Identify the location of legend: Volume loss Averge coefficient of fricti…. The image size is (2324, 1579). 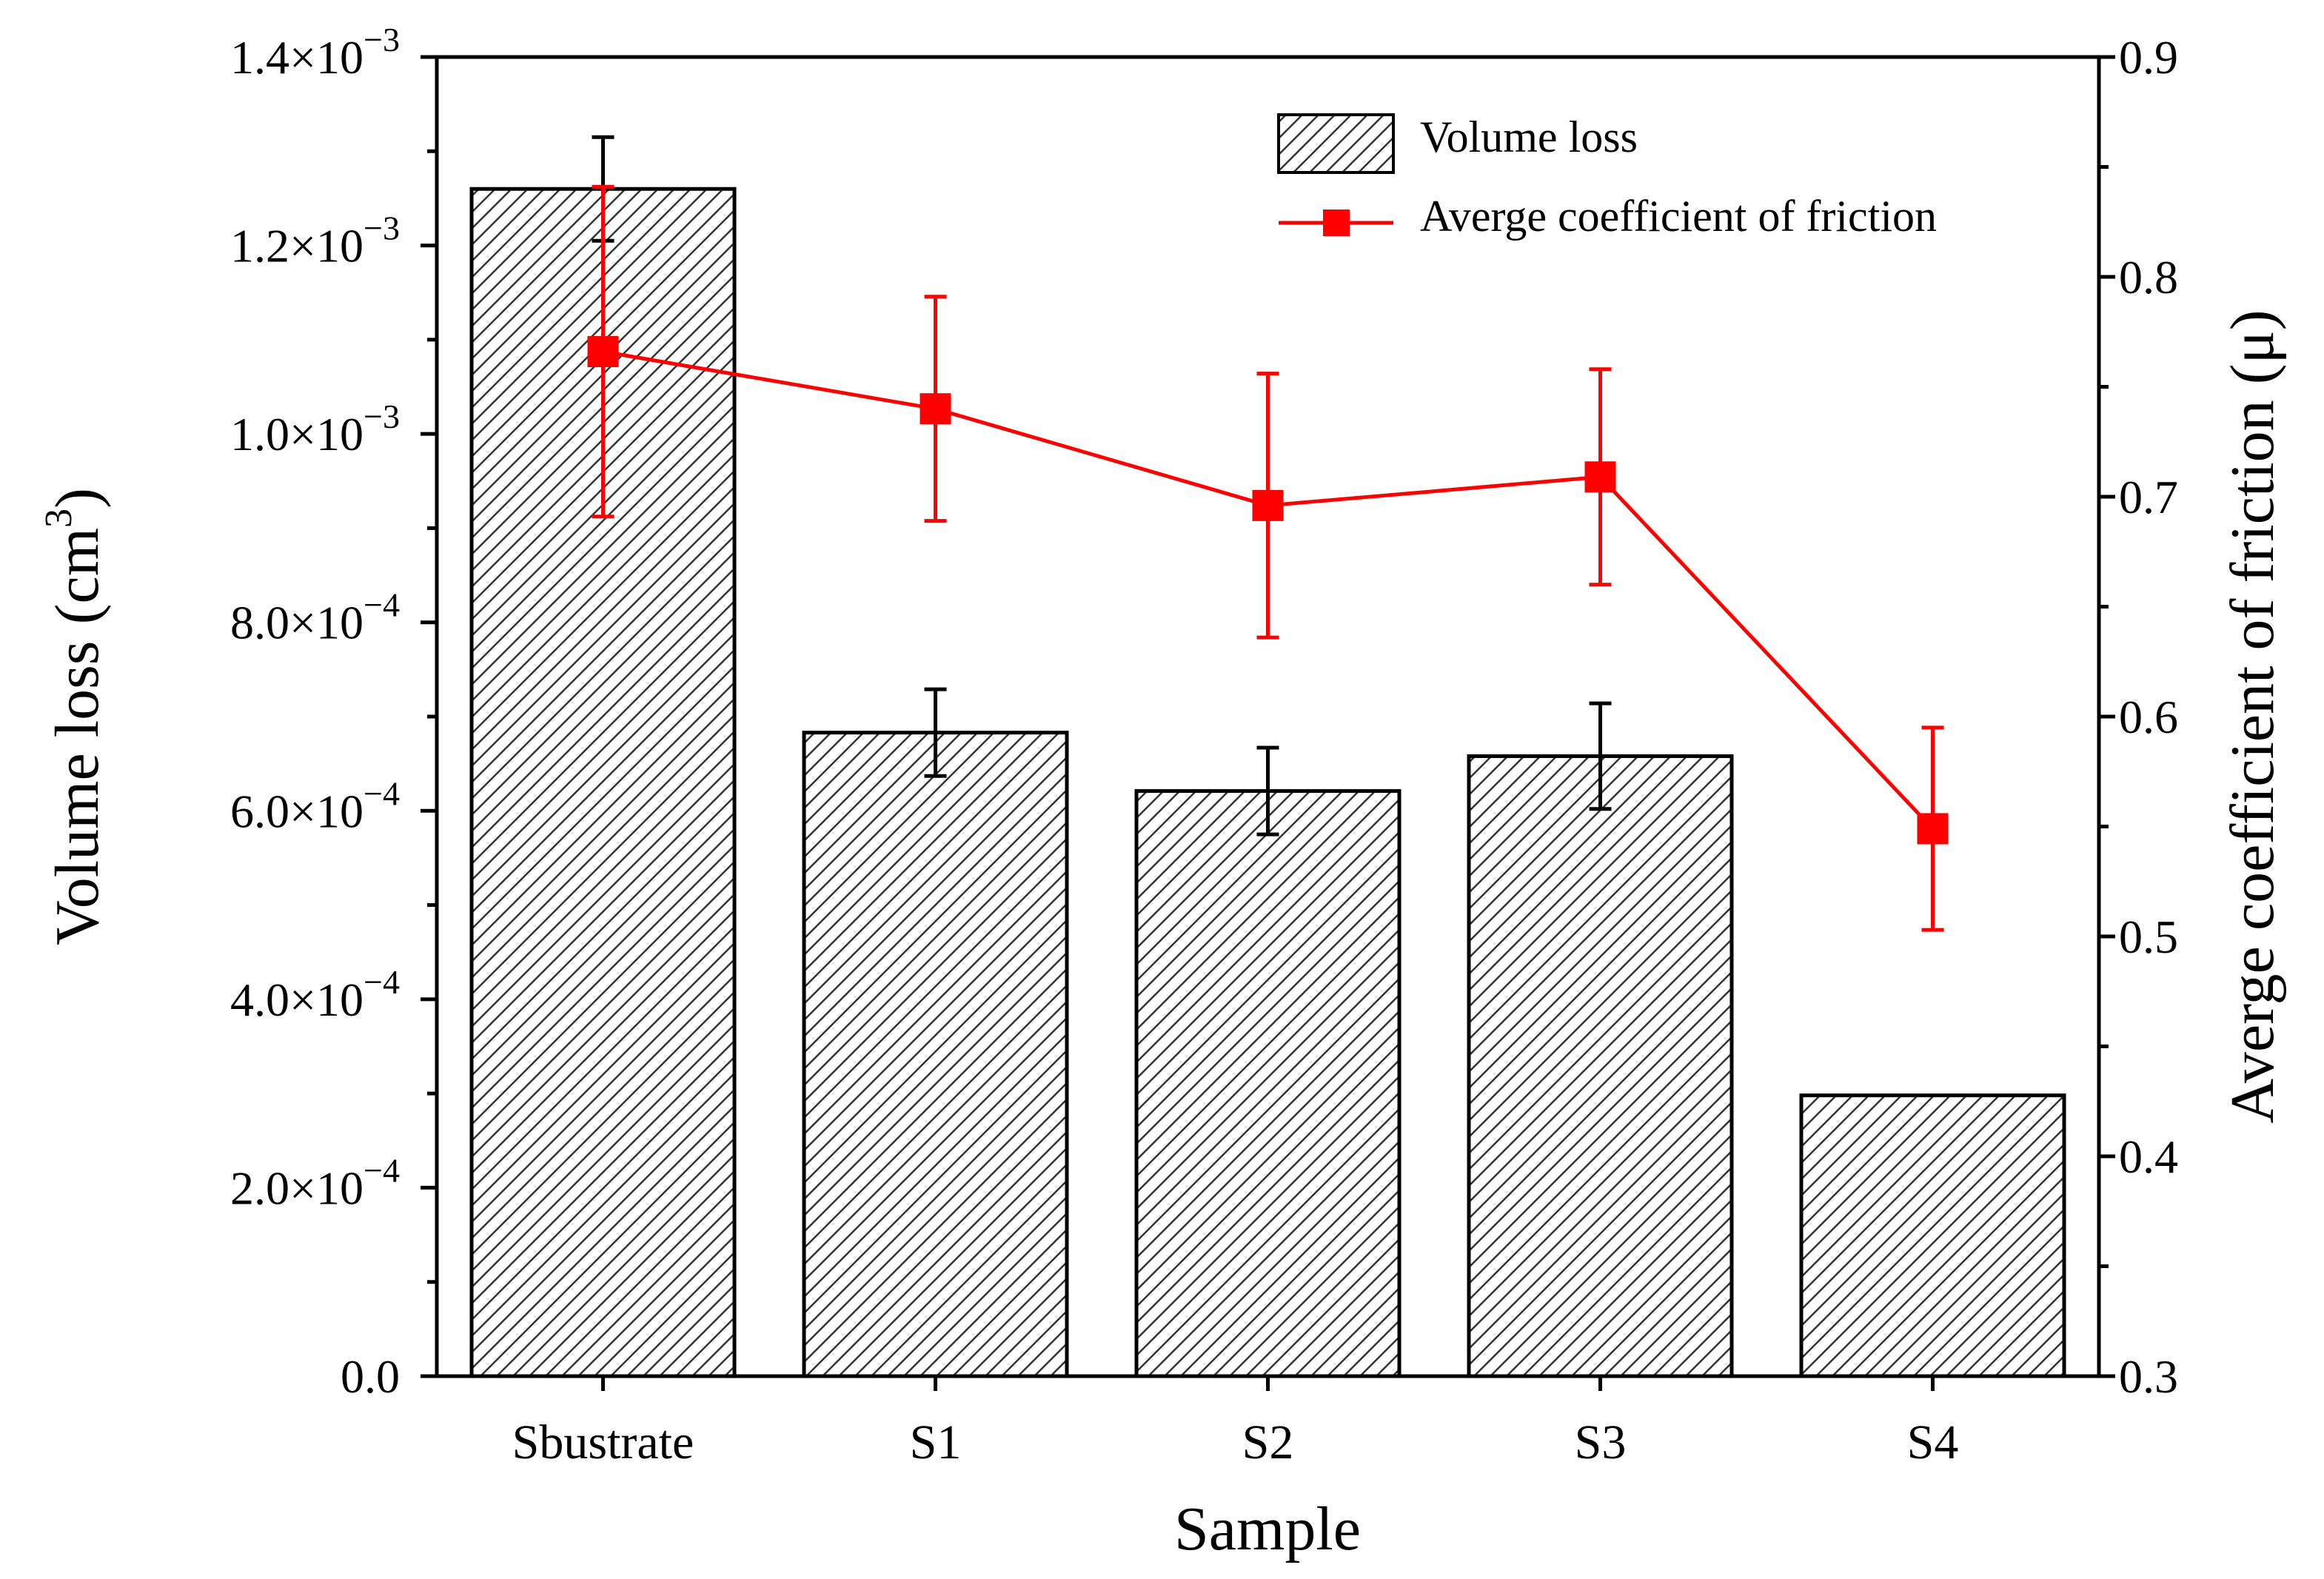
(1607, 177).